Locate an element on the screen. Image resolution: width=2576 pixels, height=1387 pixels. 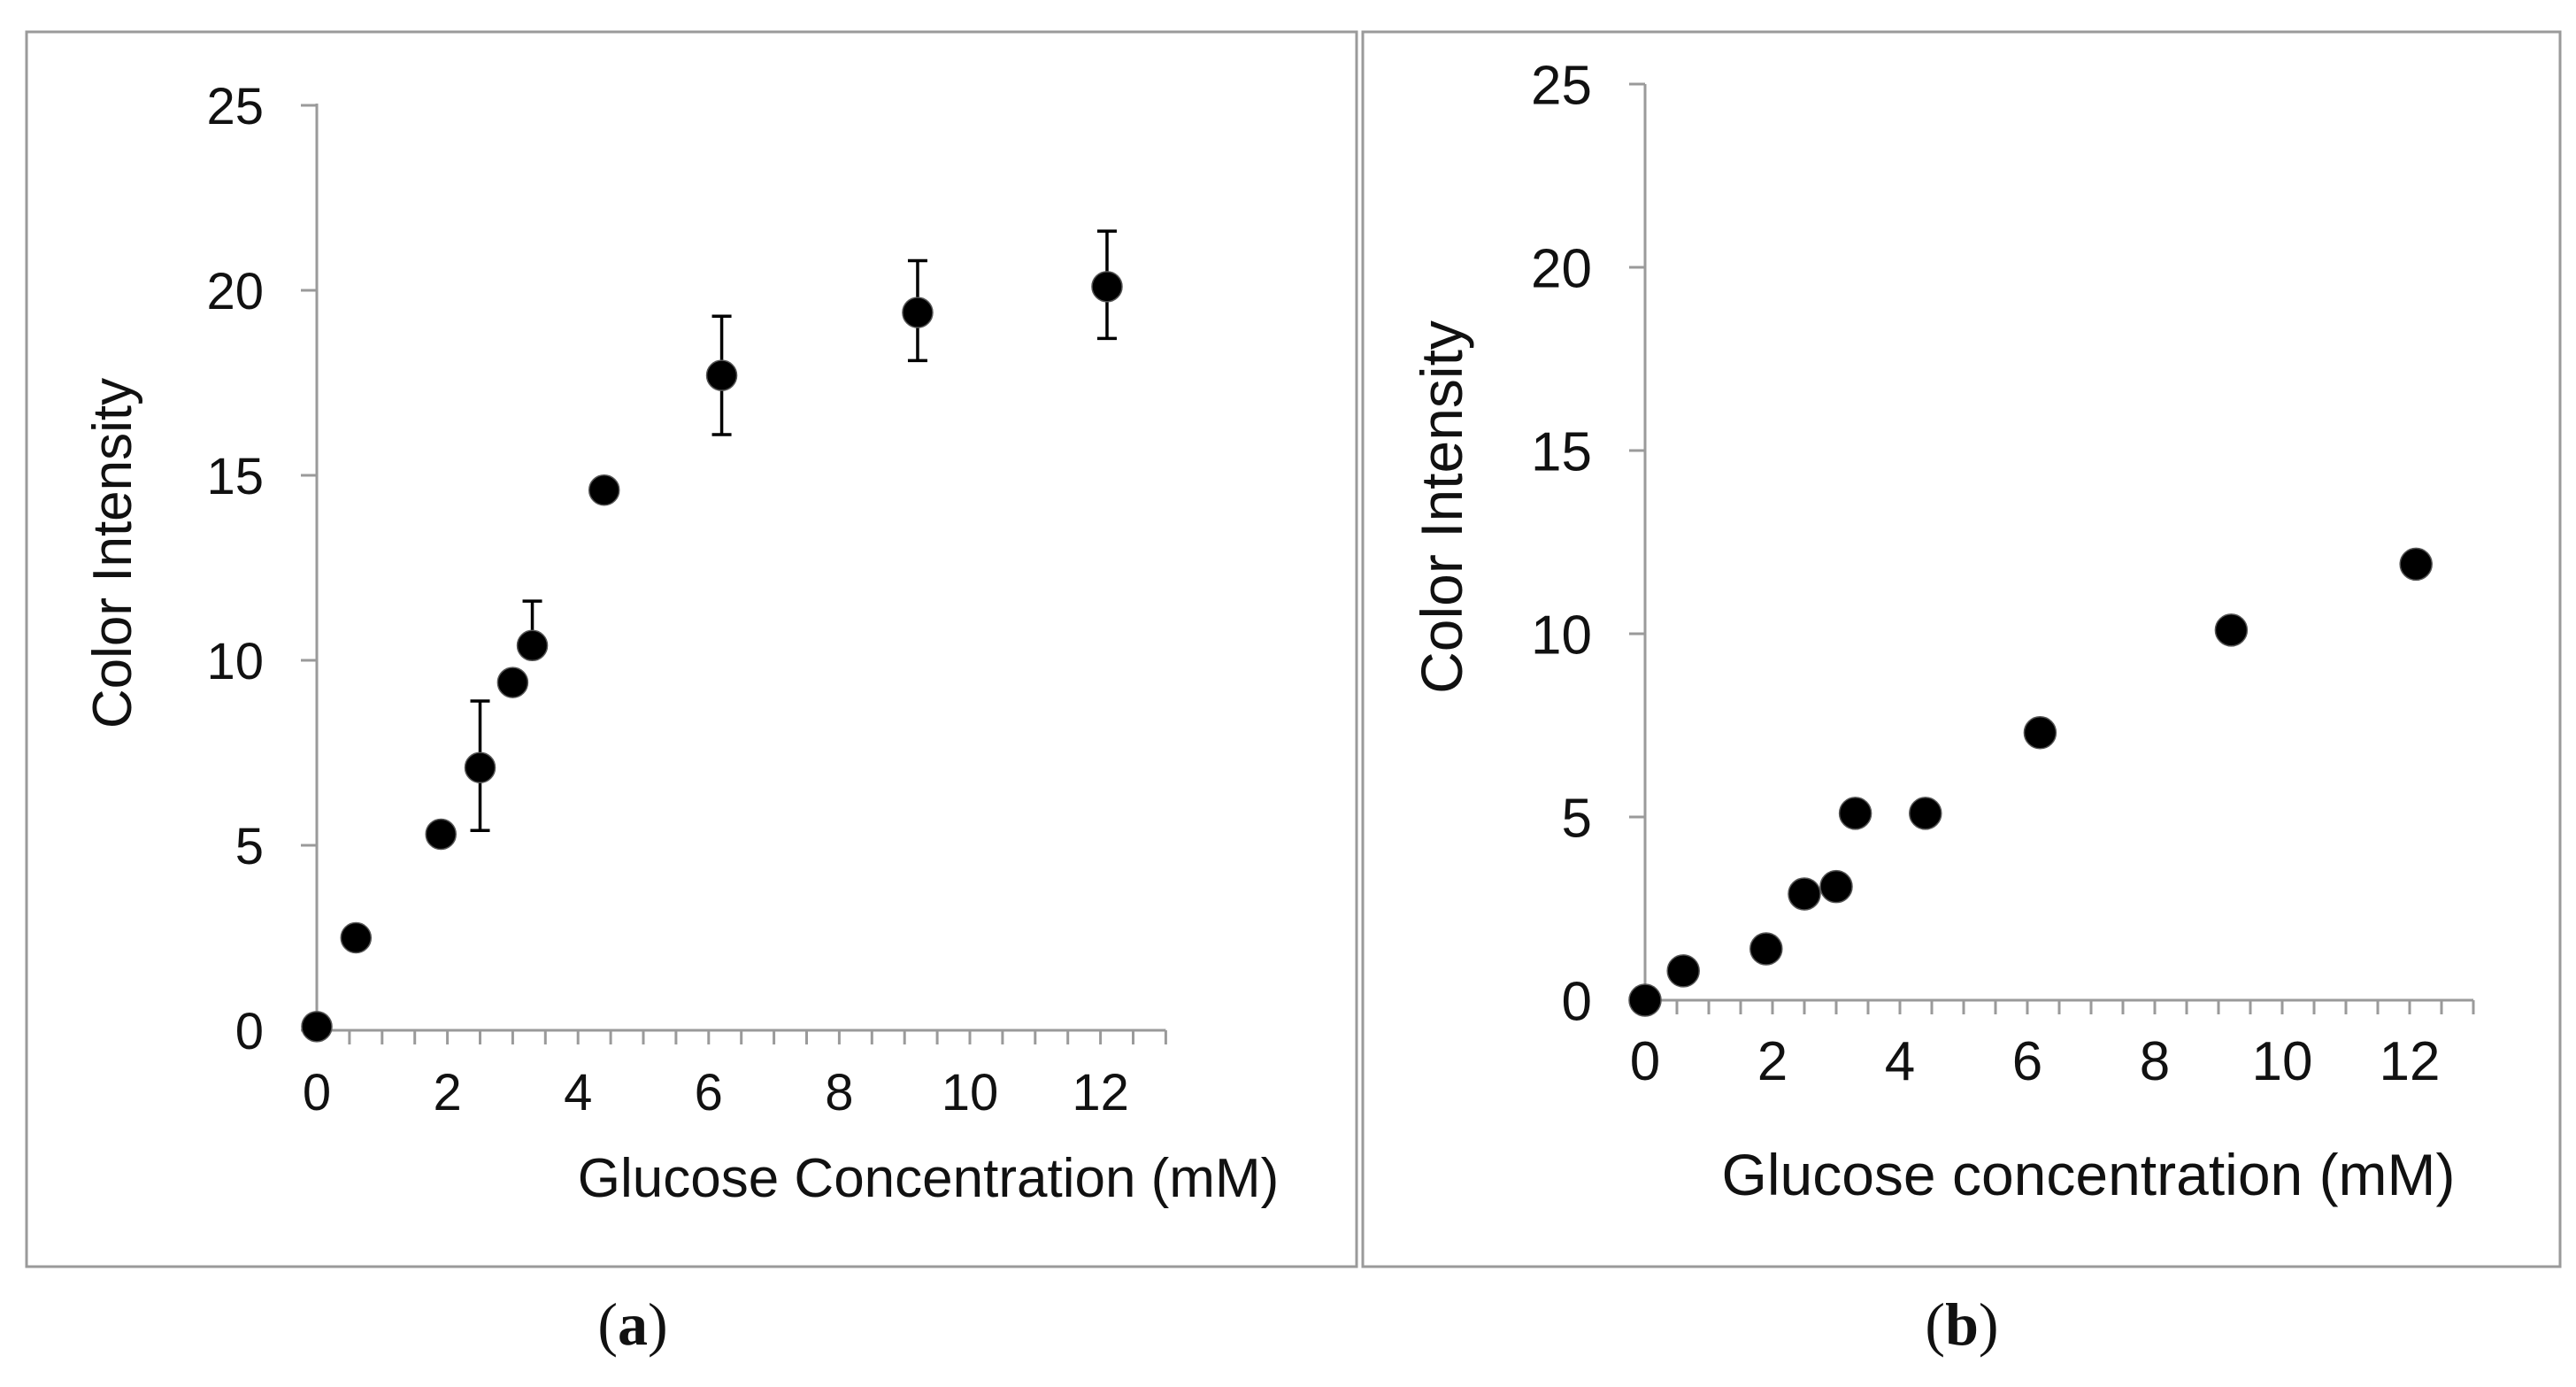
chart-a-x-tick-label: 0 is located at coordinates (317, 1092).